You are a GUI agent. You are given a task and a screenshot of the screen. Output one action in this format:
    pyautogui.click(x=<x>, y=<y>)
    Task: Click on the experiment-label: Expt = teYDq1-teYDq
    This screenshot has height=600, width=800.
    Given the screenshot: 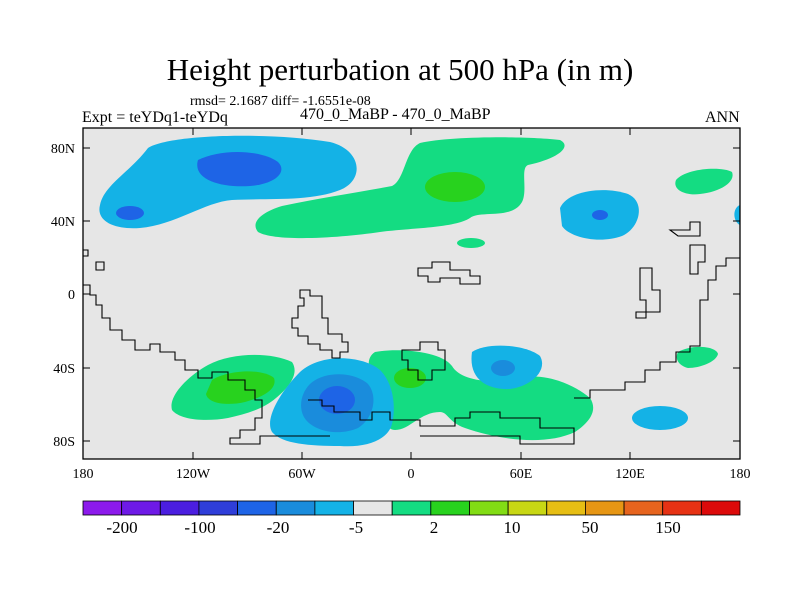 What is the action you would take?
    pyautogui.click(x=155, y=117)
    